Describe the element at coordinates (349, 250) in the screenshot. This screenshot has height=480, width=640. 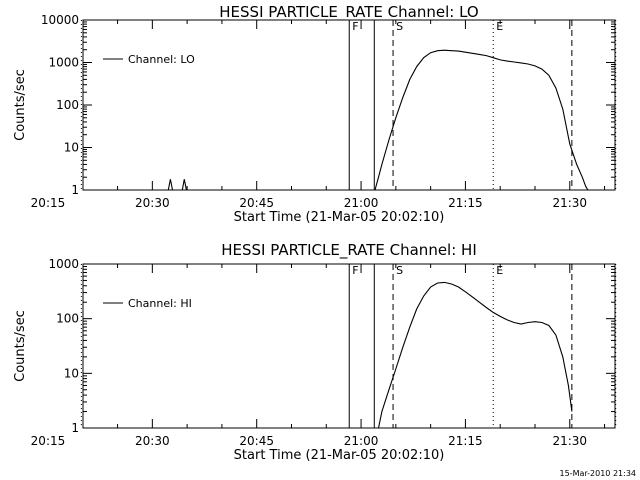
I see `chart-title: HESSI PARTICLE_RATE Channel: HI` at that location.